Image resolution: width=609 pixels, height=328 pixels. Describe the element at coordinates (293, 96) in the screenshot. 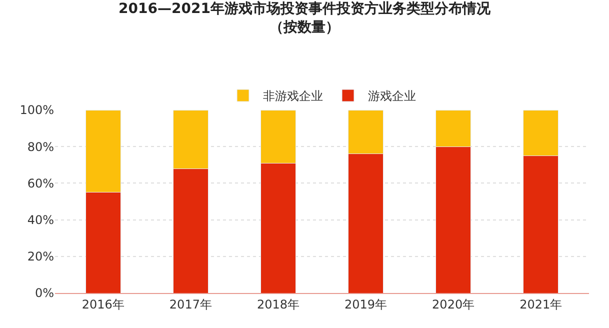

I see `legend-label: 非游戏企业` at that location.